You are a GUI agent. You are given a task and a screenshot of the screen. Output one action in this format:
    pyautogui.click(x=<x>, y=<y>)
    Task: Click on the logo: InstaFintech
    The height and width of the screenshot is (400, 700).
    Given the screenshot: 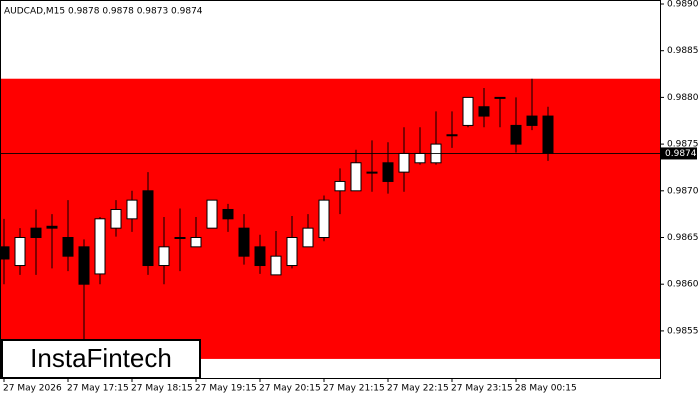 What is the action you would take?
    pyautogui.click(x=101, y=358)
    